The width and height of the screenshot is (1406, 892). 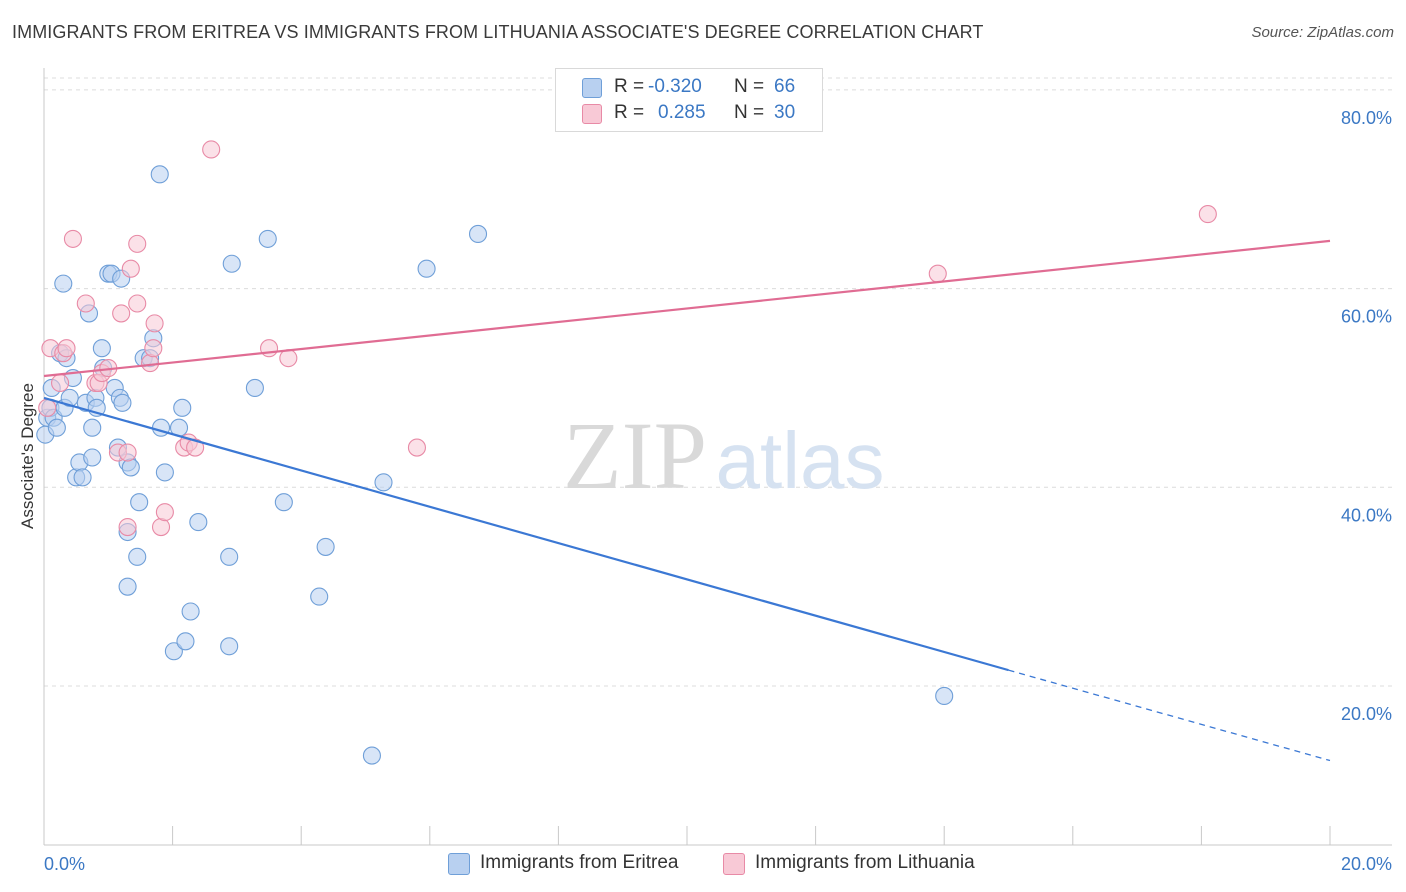 What do you see at coordinates (1366, 317) in the screenshot?
I see `y-tick-label: 60.0%` at bounding box center [1366, 317].